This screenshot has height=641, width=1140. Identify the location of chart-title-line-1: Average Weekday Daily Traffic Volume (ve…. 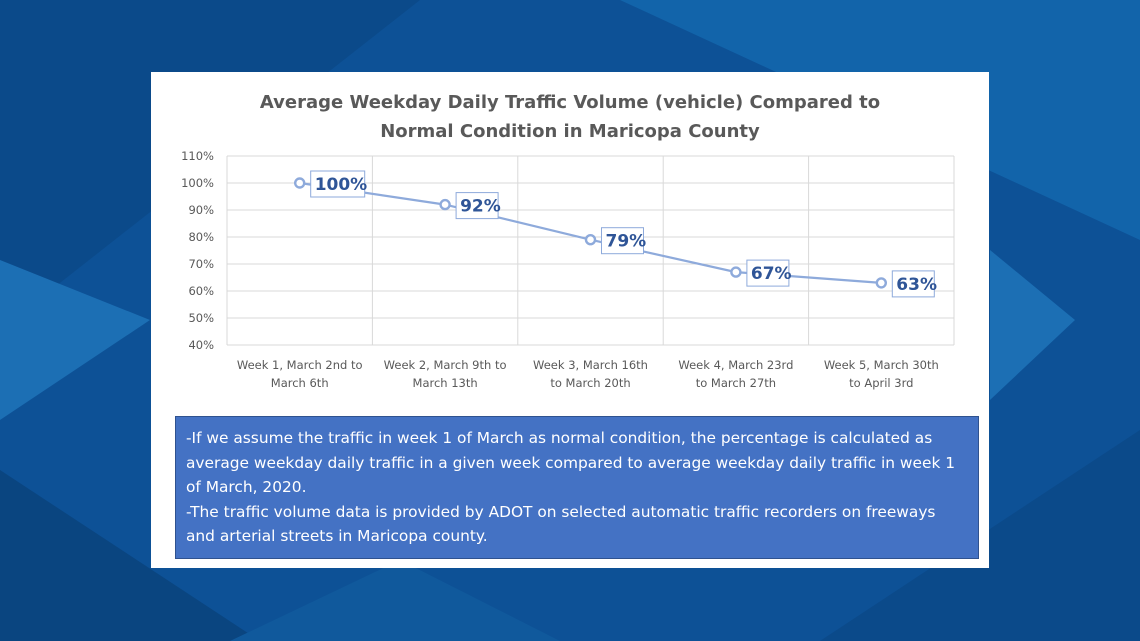
(570, 102).